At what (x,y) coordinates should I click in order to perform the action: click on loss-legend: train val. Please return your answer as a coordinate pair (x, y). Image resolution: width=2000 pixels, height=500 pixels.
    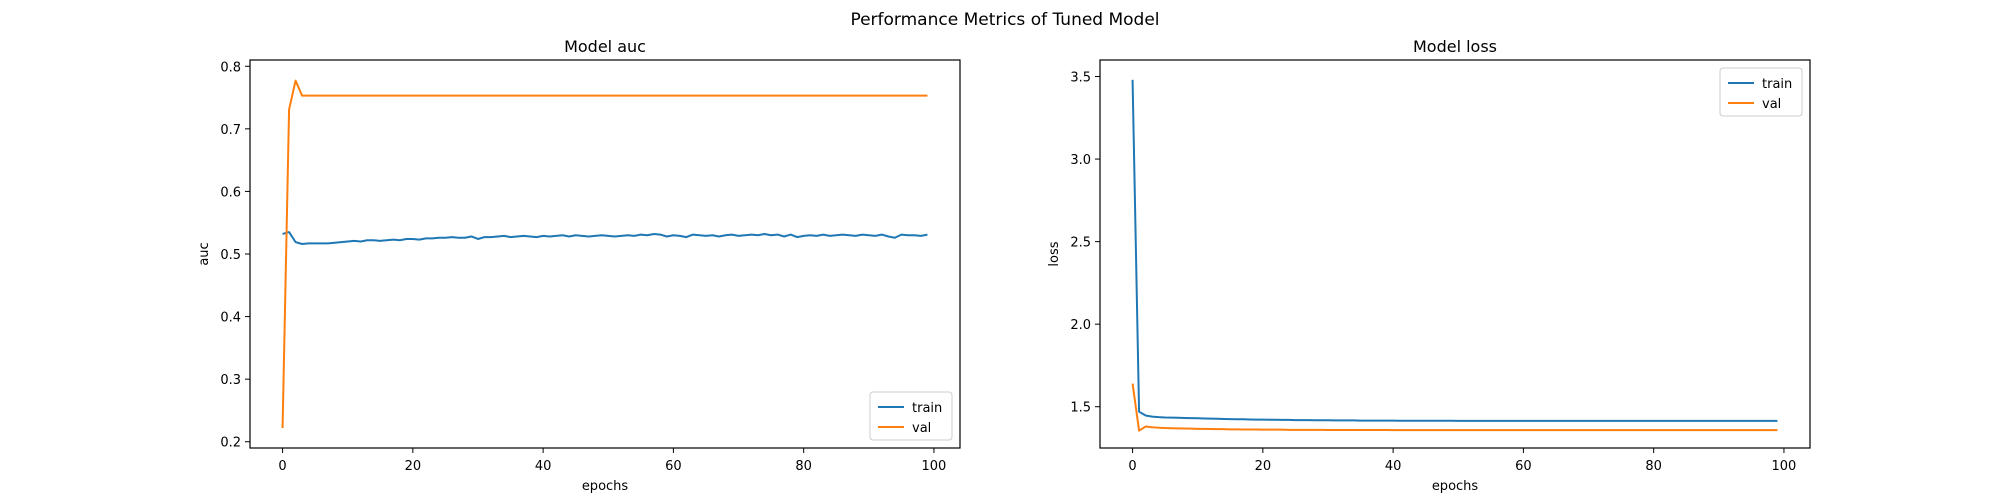
    Looking at the image, I should click on (1761, 92).